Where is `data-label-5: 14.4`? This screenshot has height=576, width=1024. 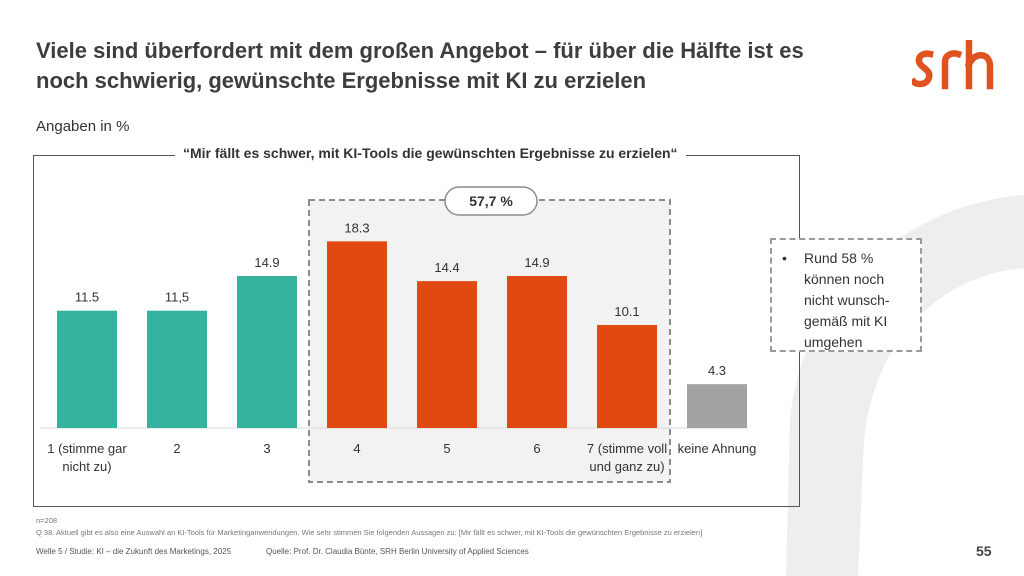
data-label-5: 14.4 is located at coordinates (446, 267).